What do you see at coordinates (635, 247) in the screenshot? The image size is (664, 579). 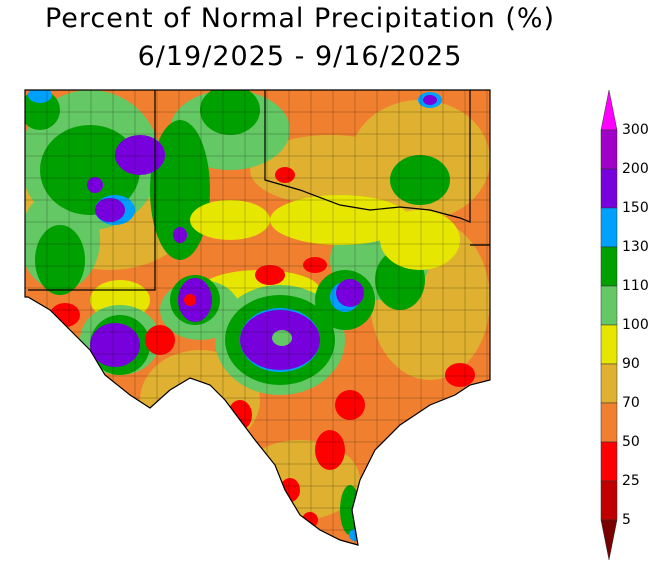 I see `legend-label: 130` at bounding box center [635, 247].